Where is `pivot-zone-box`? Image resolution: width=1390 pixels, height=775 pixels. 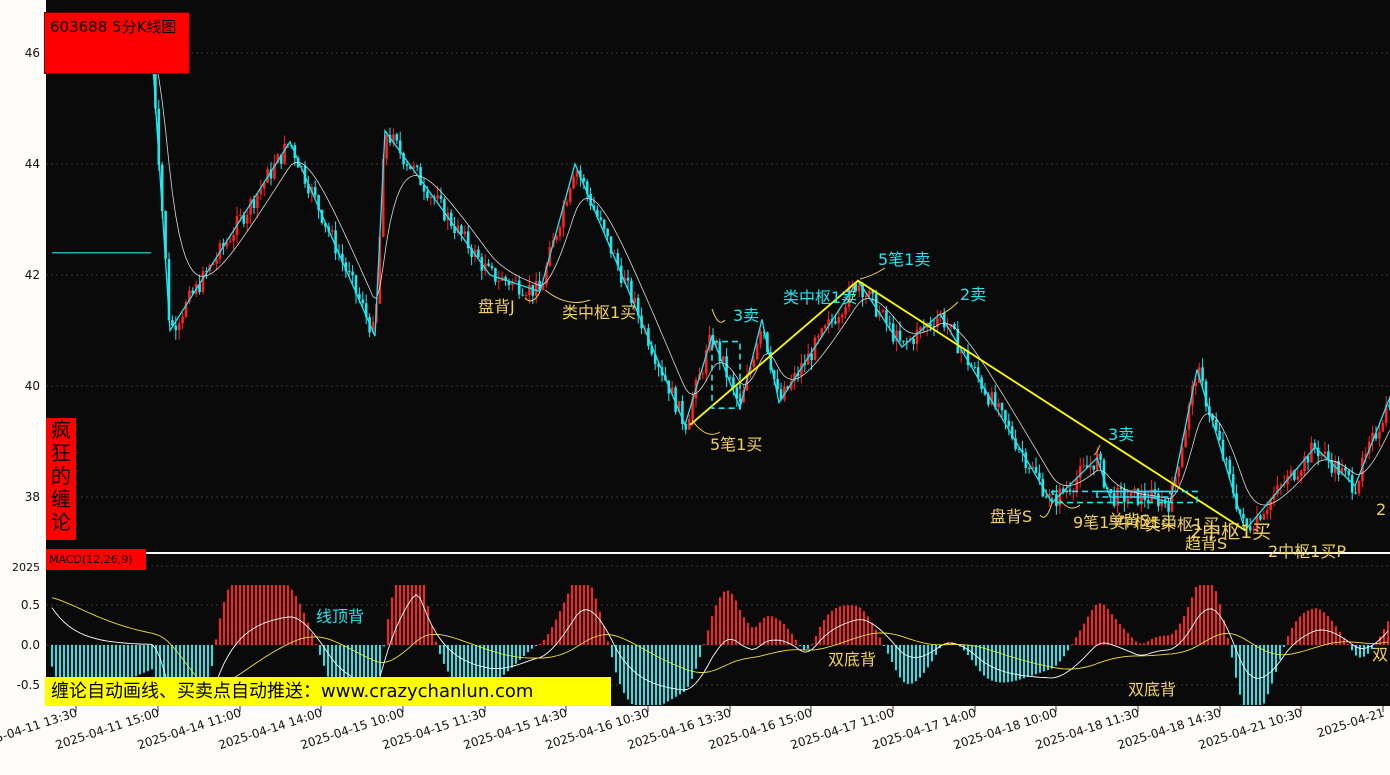 pivot-zone-box is located at coordinates (726, 375).